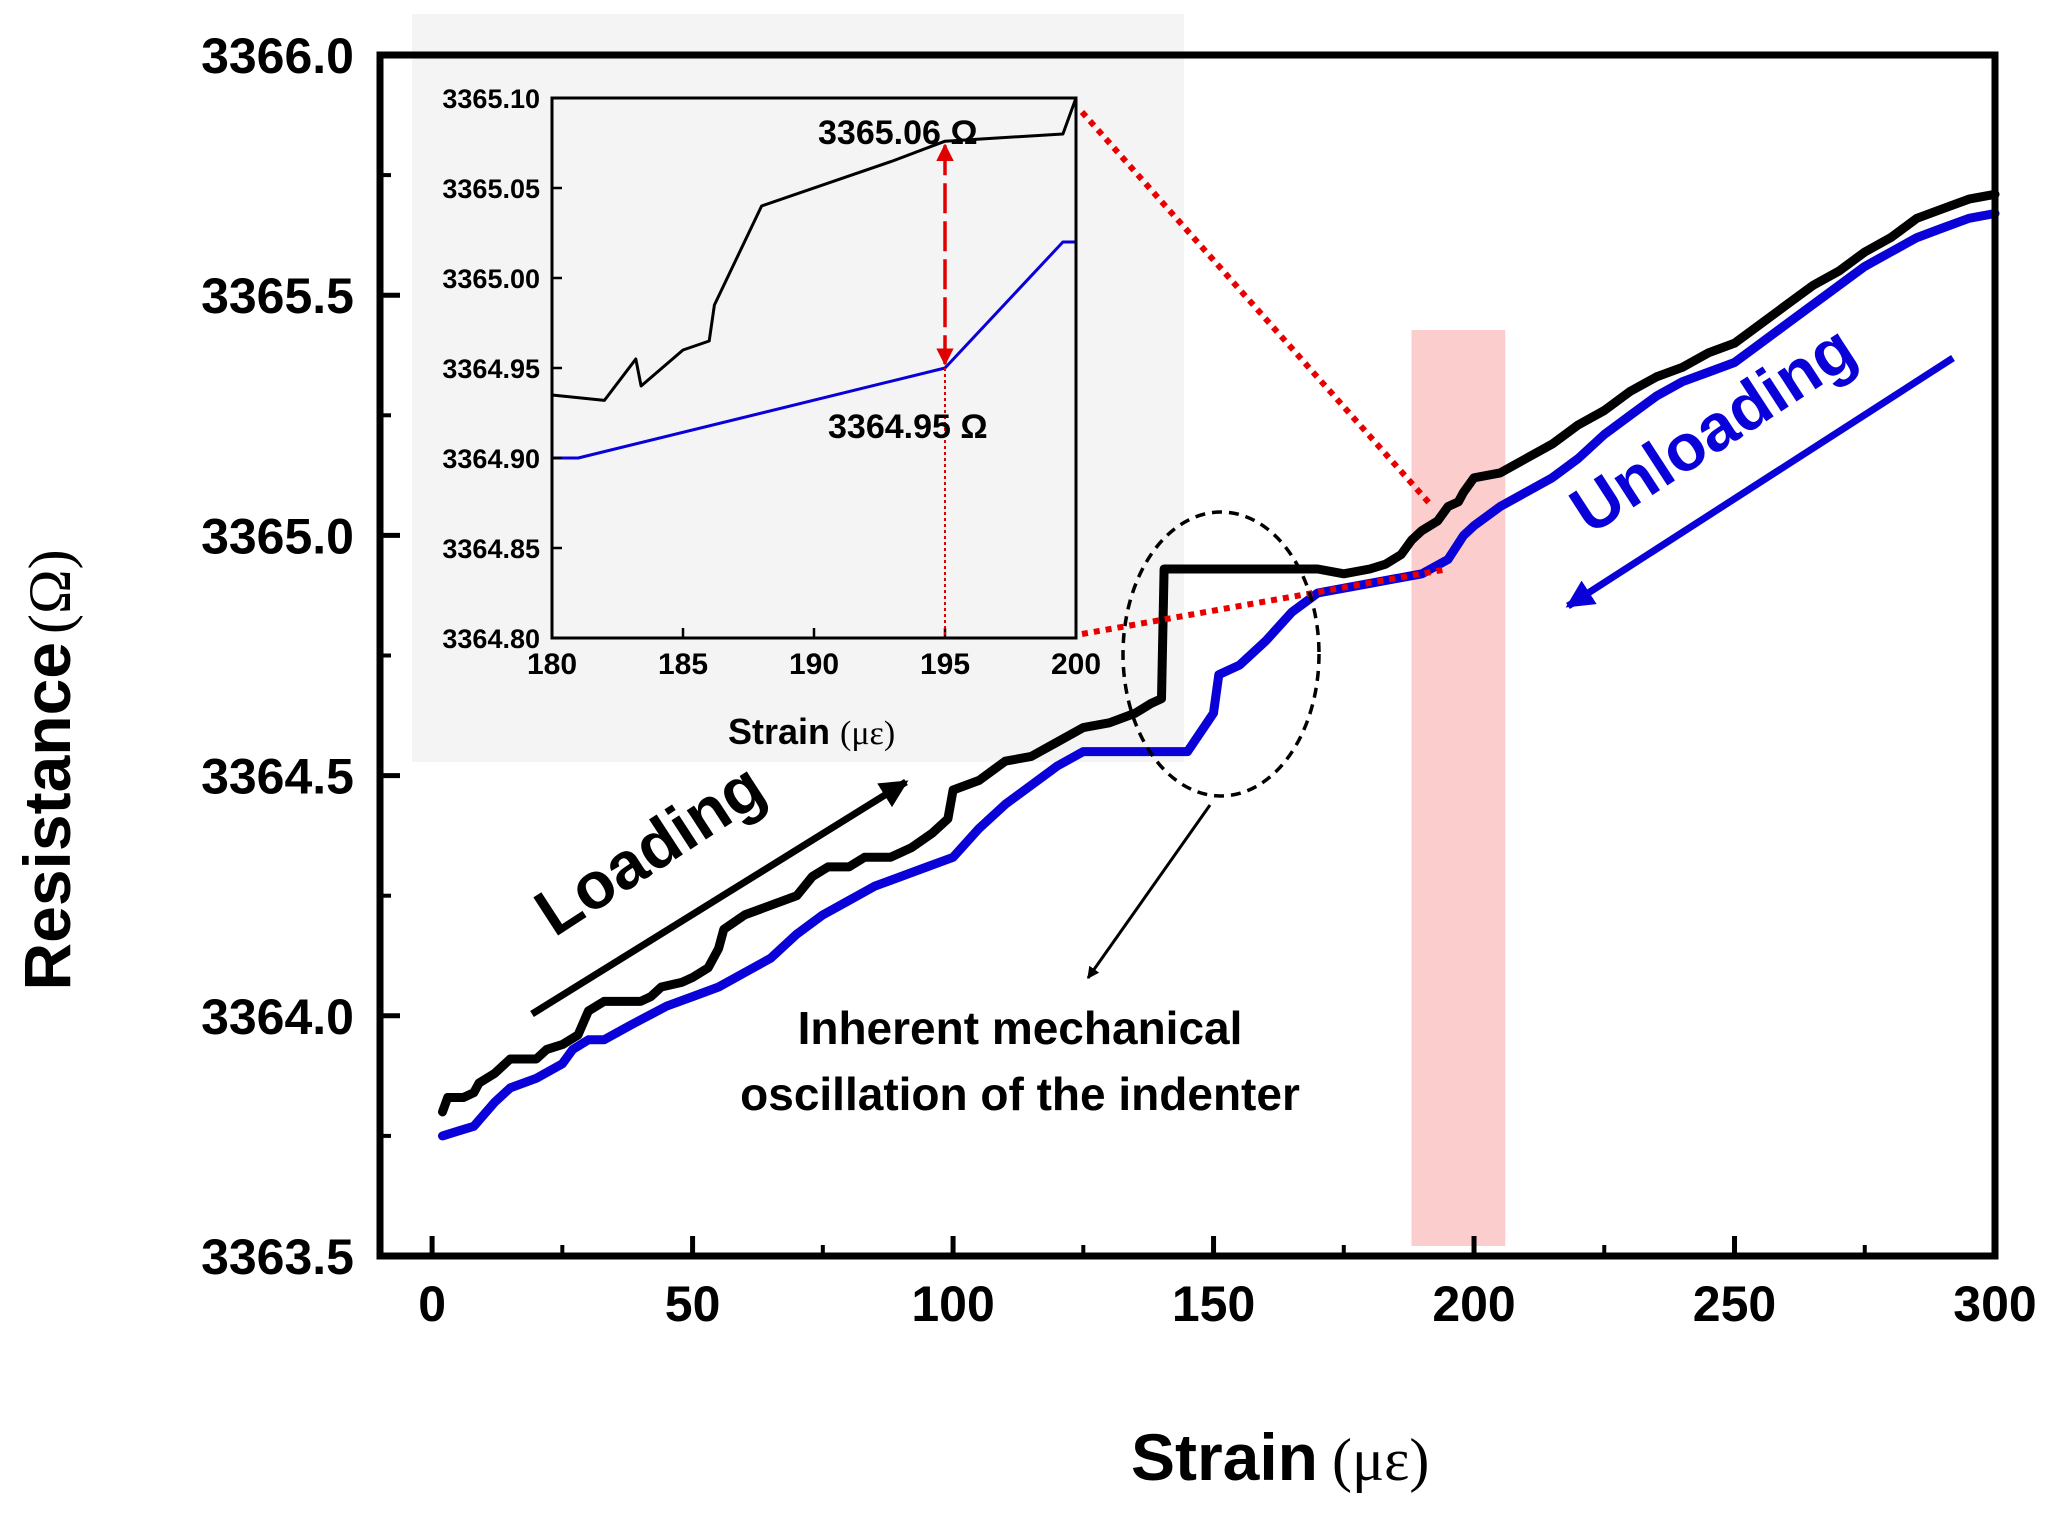 The height and width of the screenshot is (1519, 2056). I want to click on oscillation-label-line2: oscillation of the indenter, so click(1020, 1094).